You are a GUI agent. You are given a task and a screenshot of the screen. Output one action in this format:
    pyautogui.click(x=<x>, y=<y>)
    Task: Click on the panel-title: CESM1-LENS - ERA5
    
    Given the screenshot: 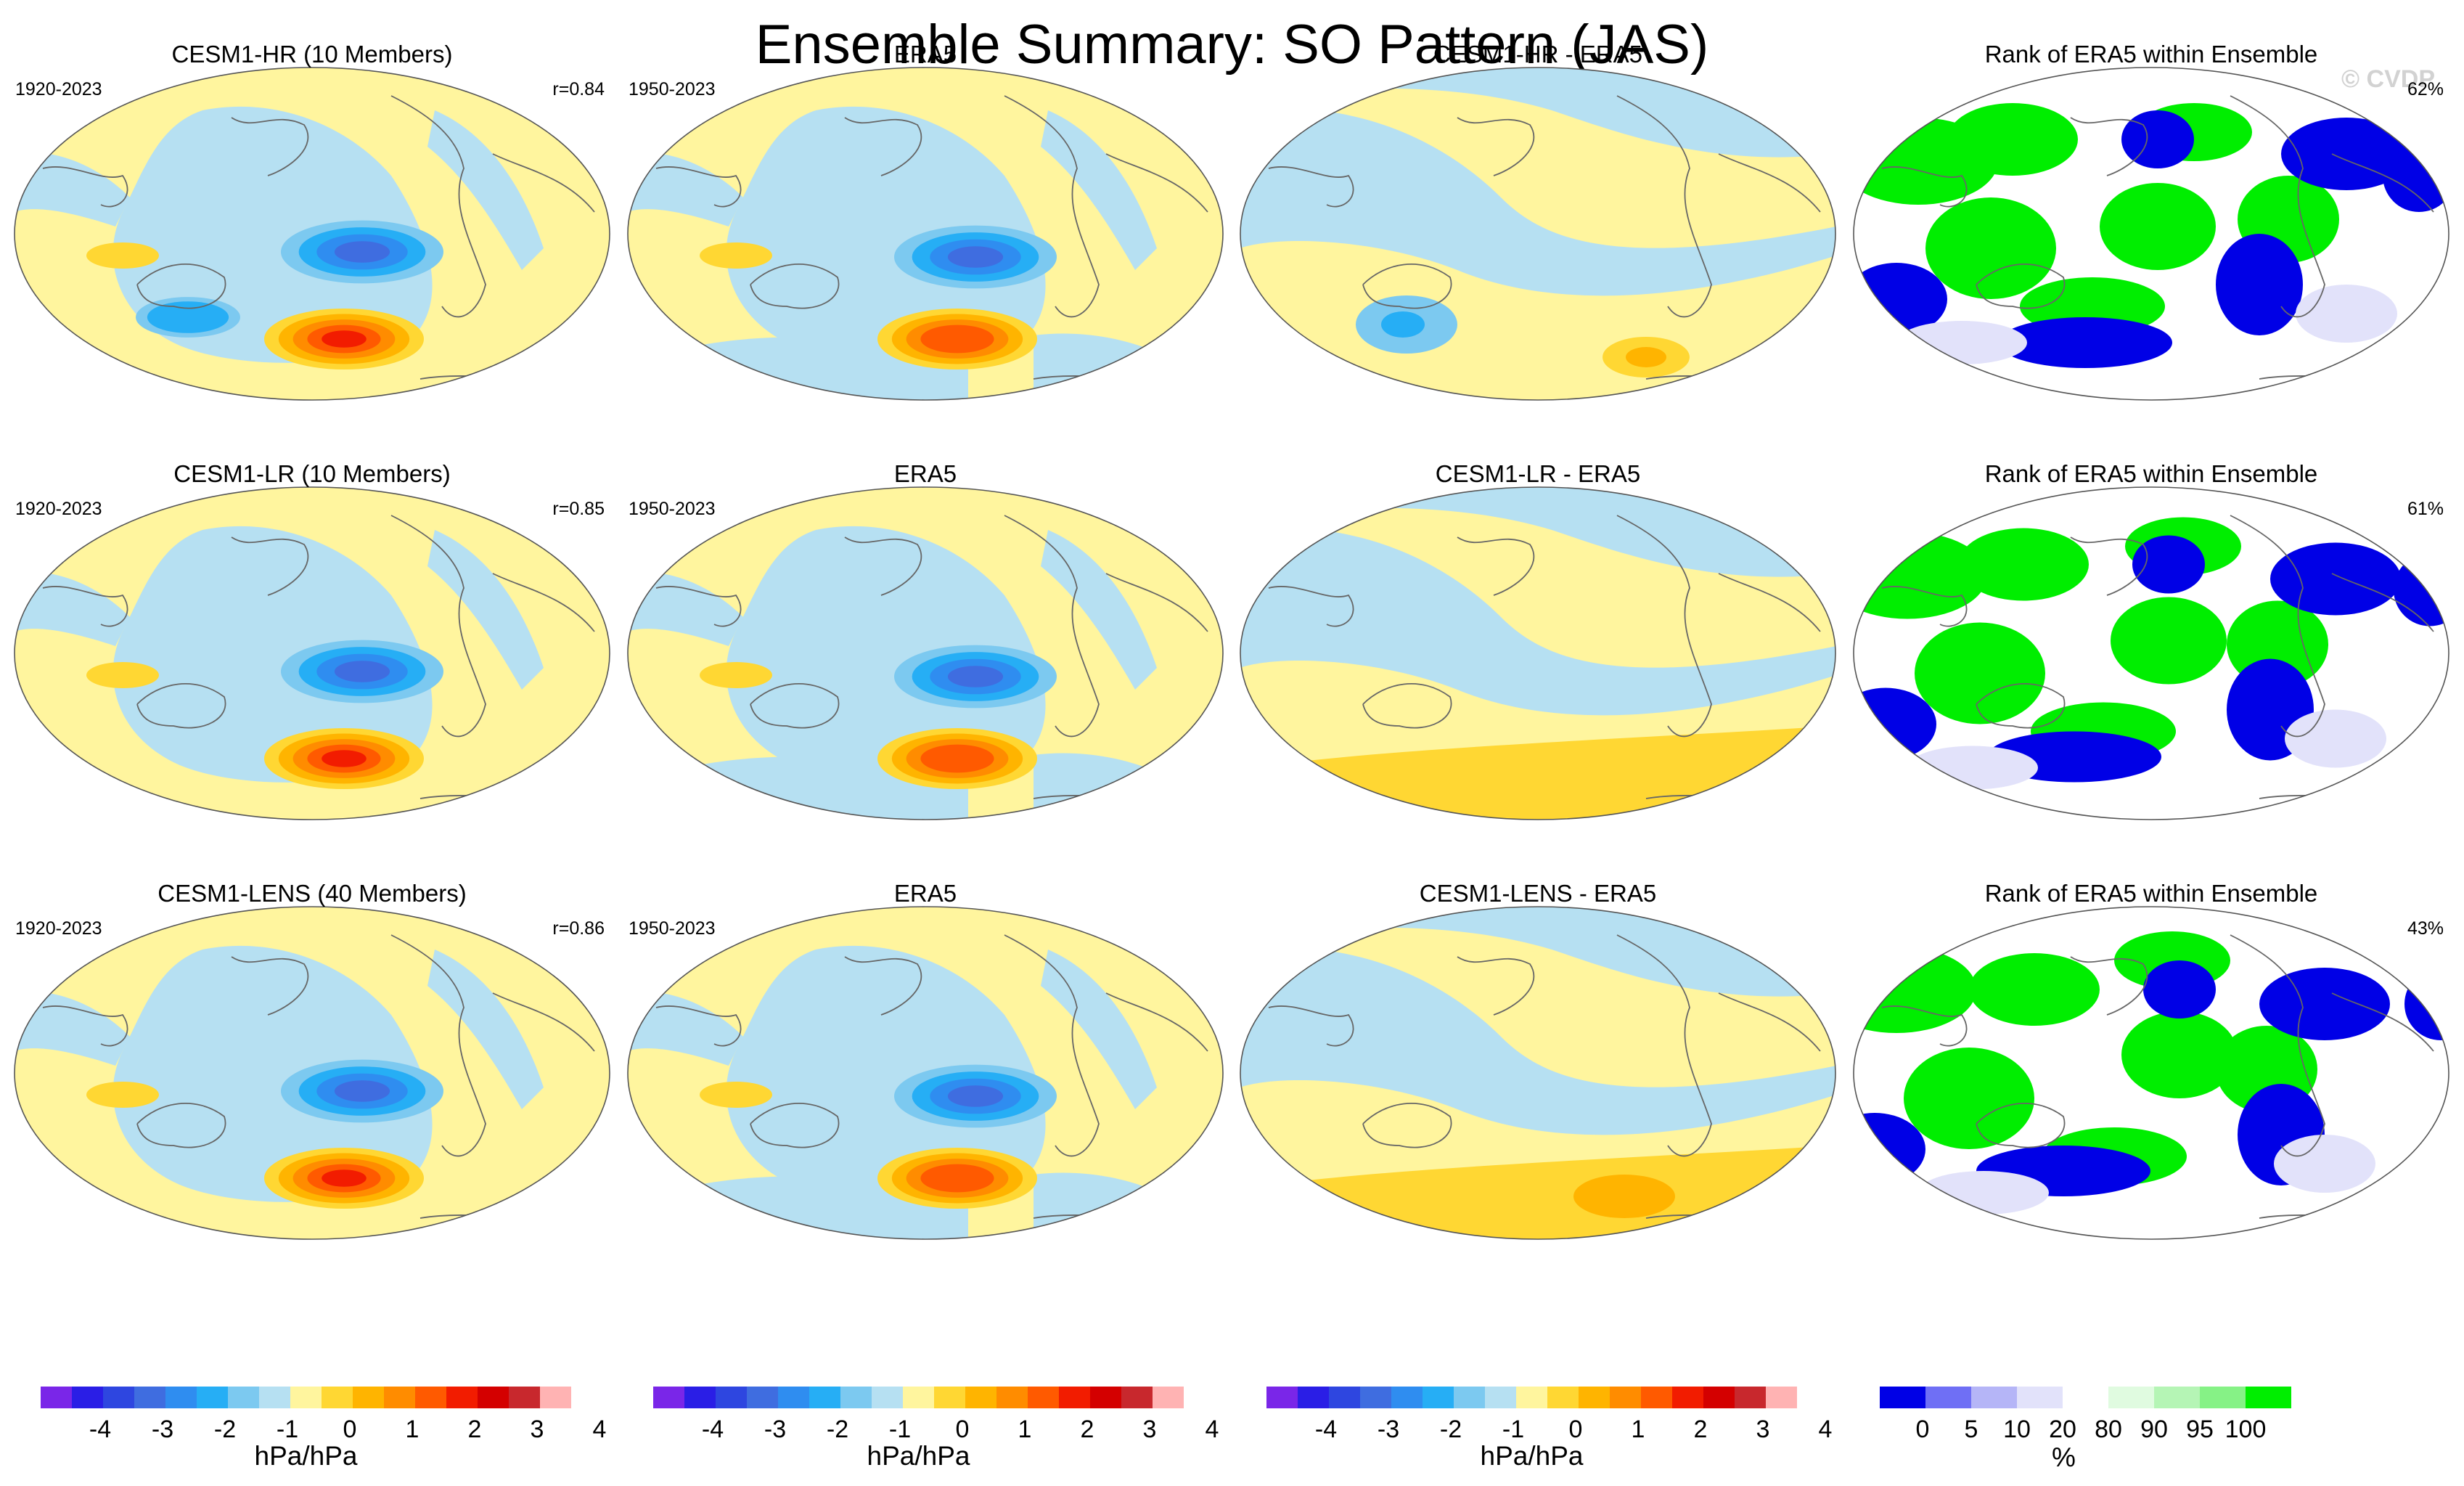 What is the action you would take?
    pyautogui.click(x=1538, y=894)
    